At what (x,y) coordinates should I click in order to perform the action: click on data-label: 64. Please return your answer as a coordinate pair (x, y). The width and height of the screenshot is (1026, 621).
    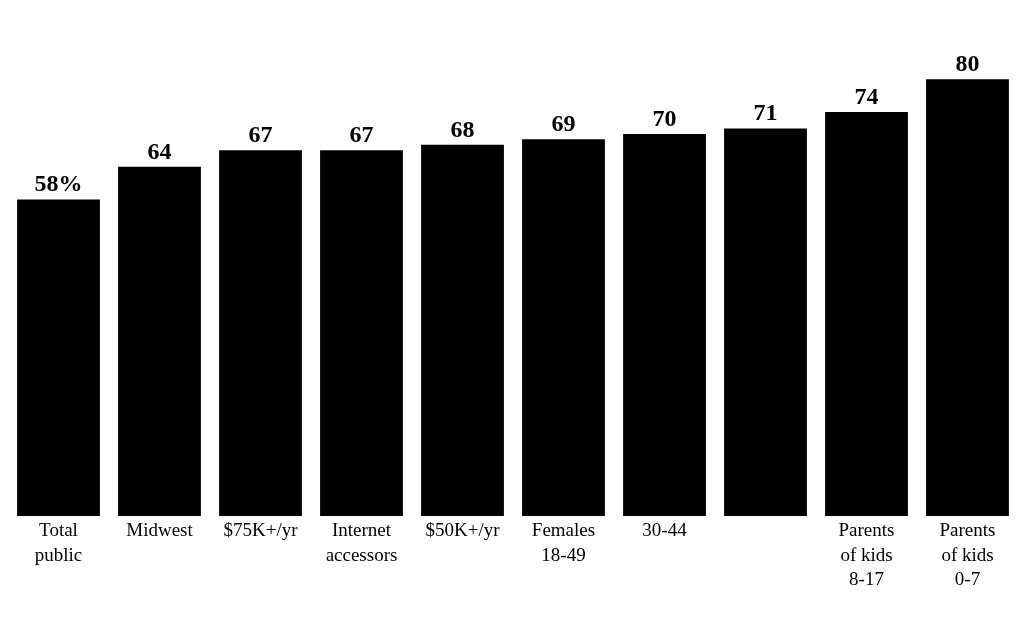
    Looking at the image, I should click on (159, 150).